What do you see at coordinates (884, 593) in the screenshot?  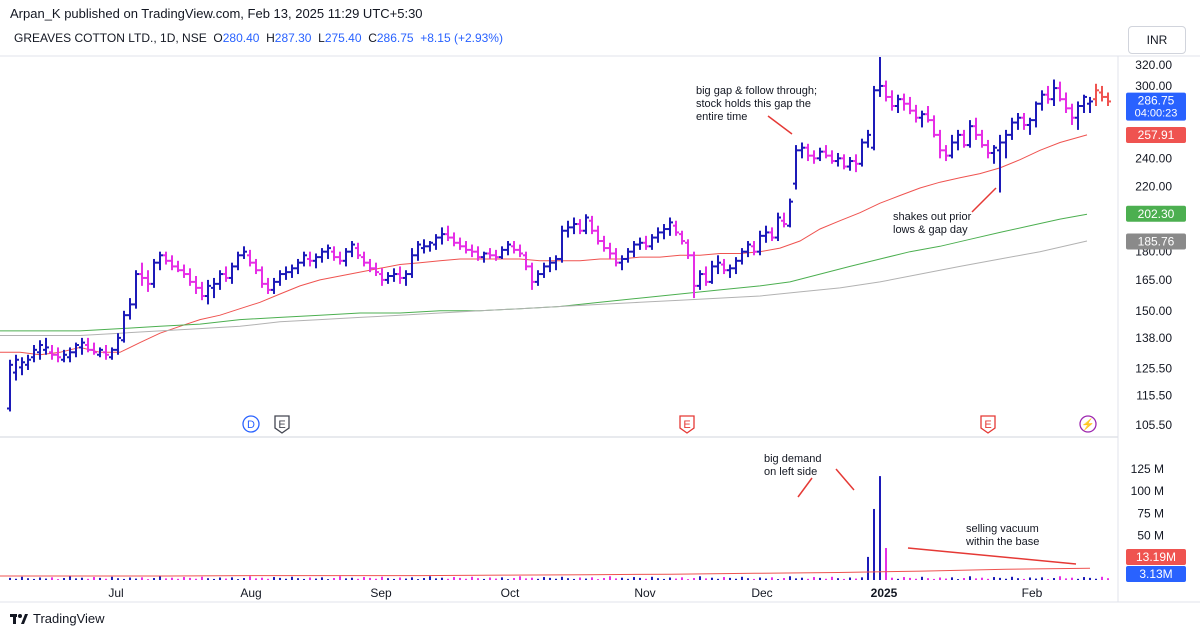 I see `time-axis-label: 2025` at bounding box center [884, 593].